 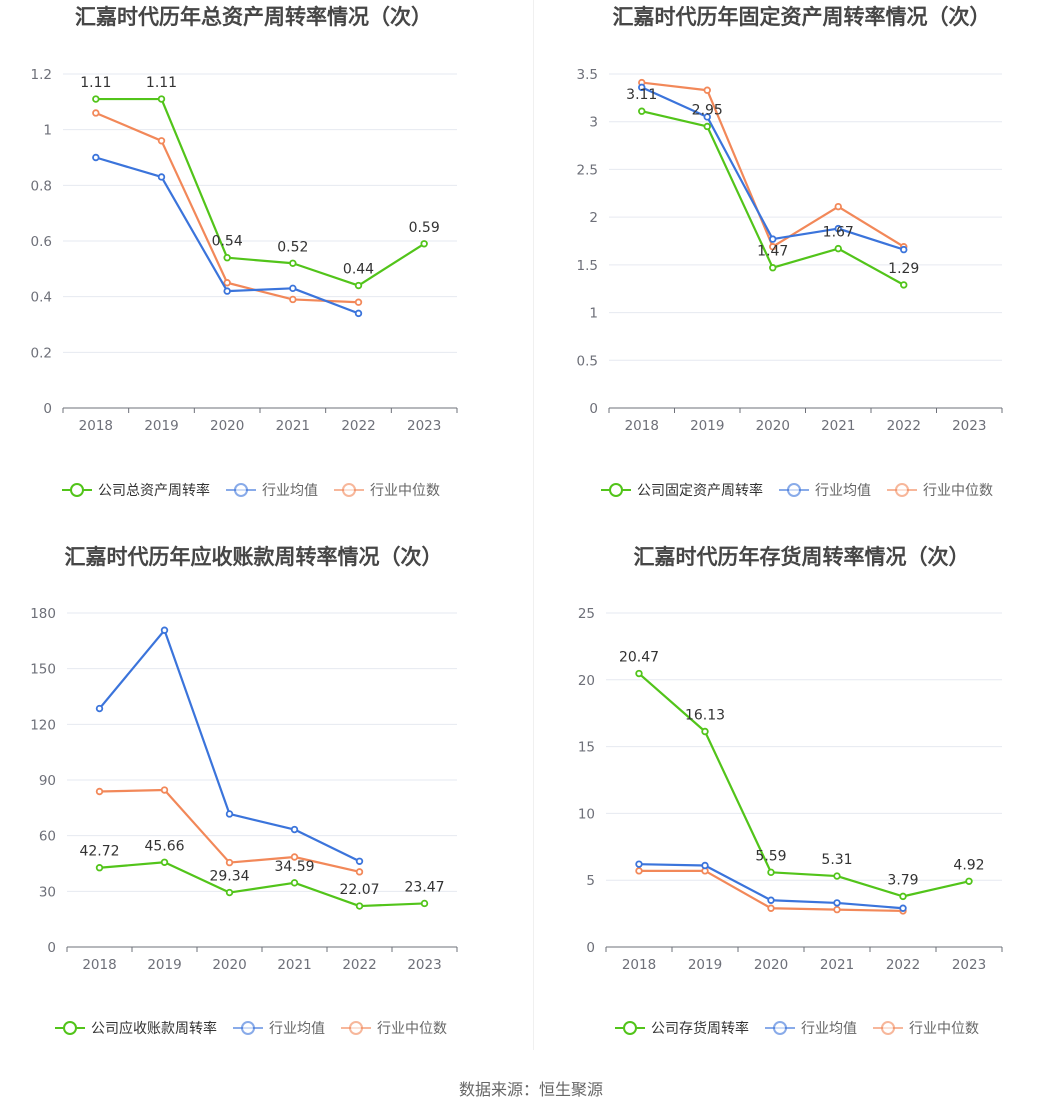 What do you see at coordinates (587, 170) in the screenshot?
I see `y-tick-label: 2.5` at bounding box center [587, 170].